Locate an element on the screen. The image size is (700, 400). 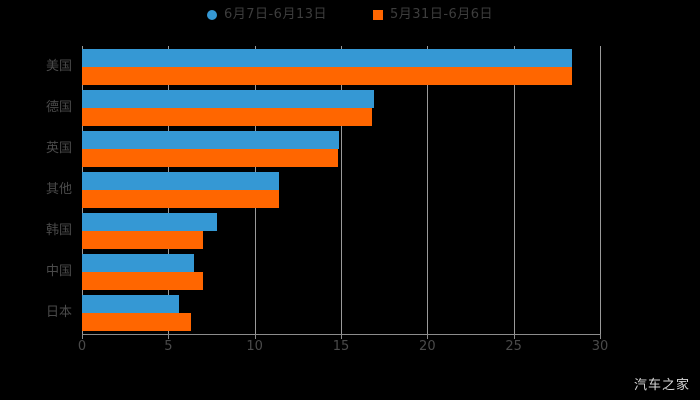
y-axis-label: 英国 is located at coordinates (58, 148).